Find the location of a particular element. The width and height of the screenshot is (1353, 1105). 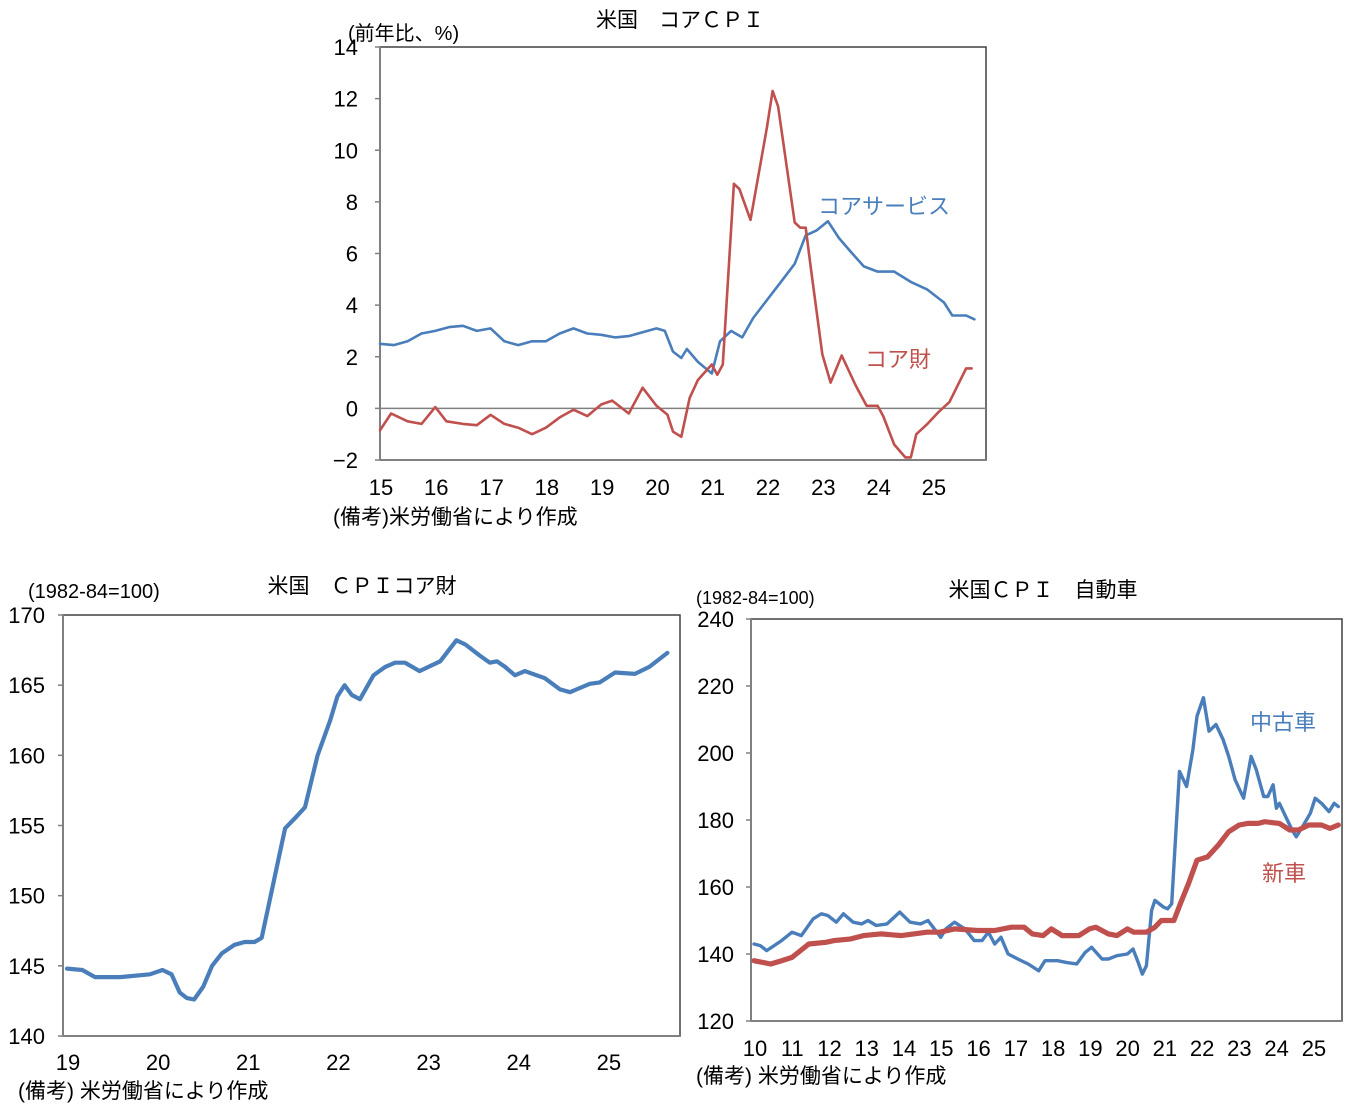

y-axis-unit-label: (前年比、%) is located at coordinates (403, 33).